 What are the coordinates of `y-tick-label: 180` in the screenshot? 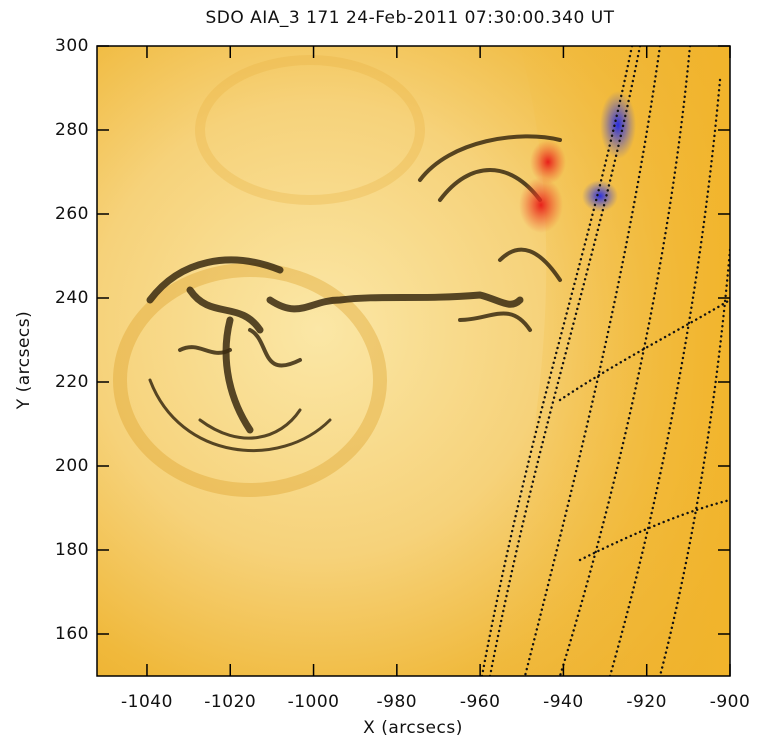 It's located at (72, 550).